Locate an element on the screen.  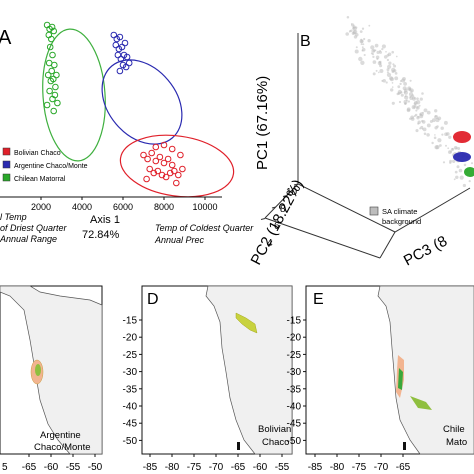
scatter-a-points is located at coordinates (114, 104).